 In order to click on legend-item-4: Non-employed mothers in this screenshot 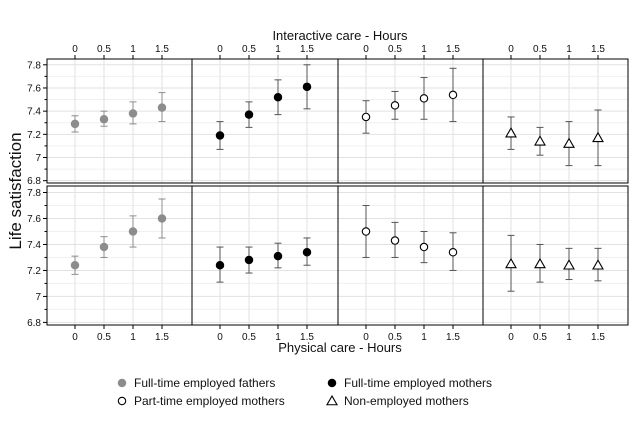, I will do `click(397, 401)`.